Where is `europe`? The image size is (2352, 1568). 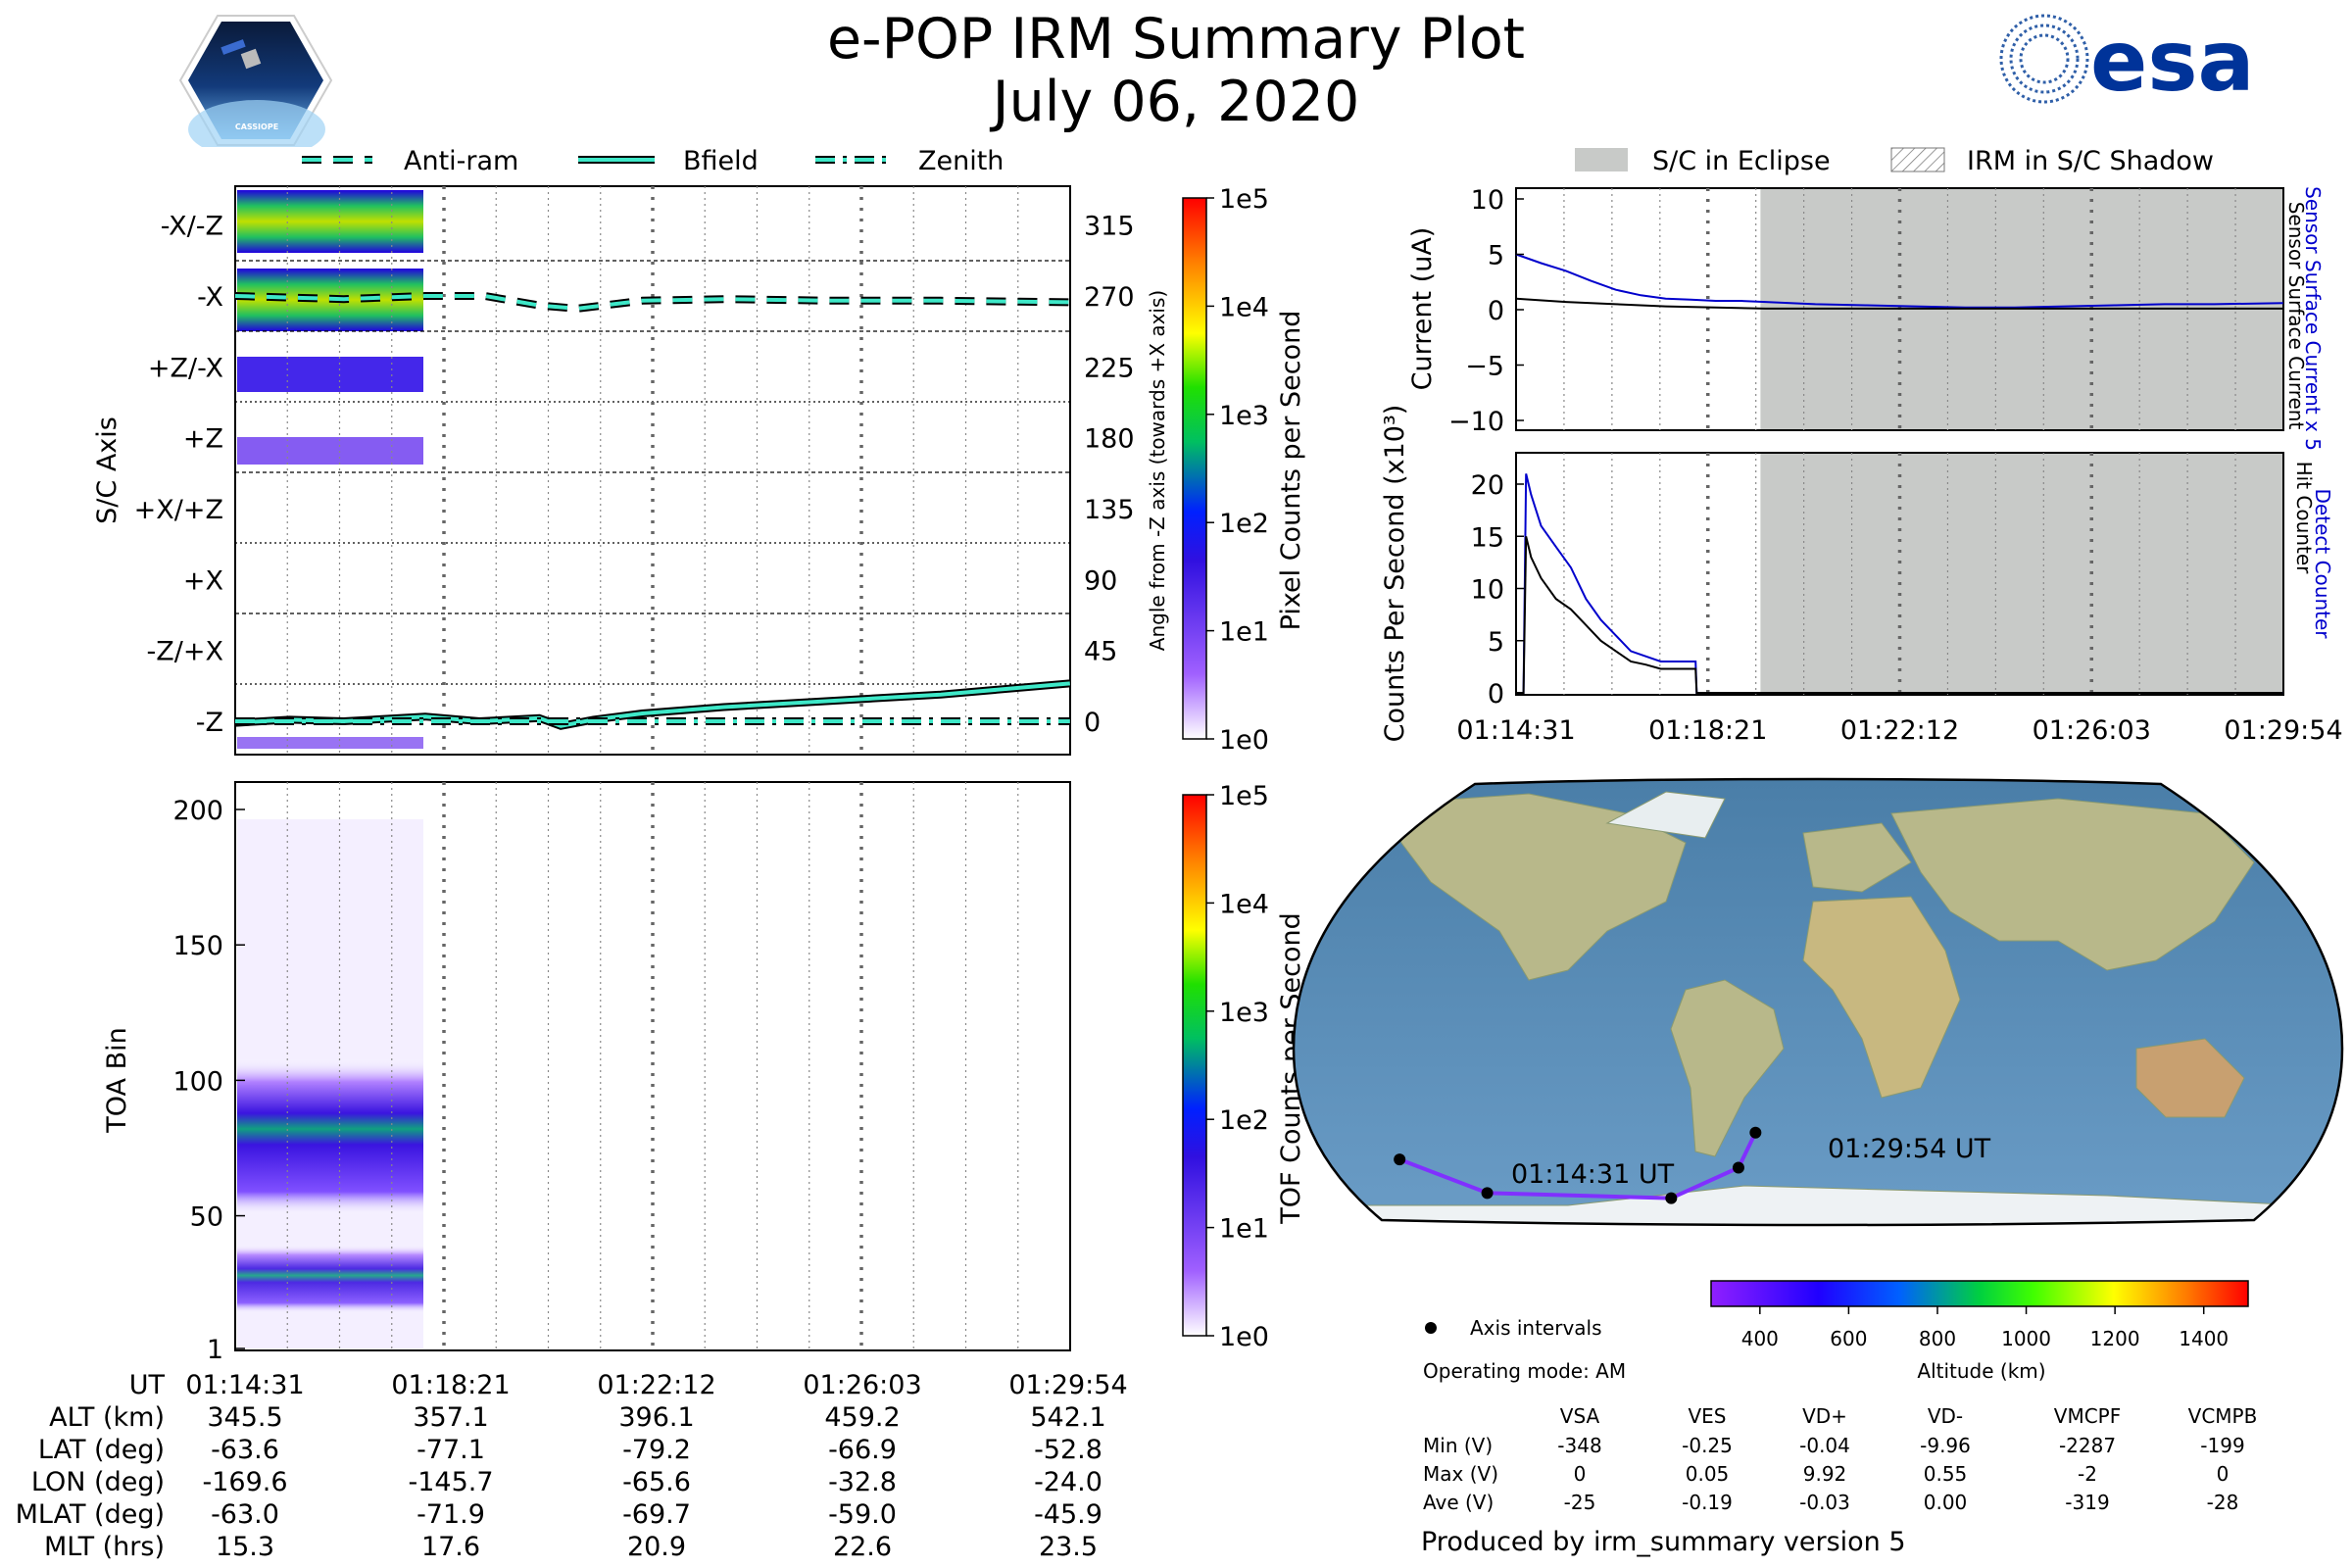 europe is located at coordinates (1857, 857).